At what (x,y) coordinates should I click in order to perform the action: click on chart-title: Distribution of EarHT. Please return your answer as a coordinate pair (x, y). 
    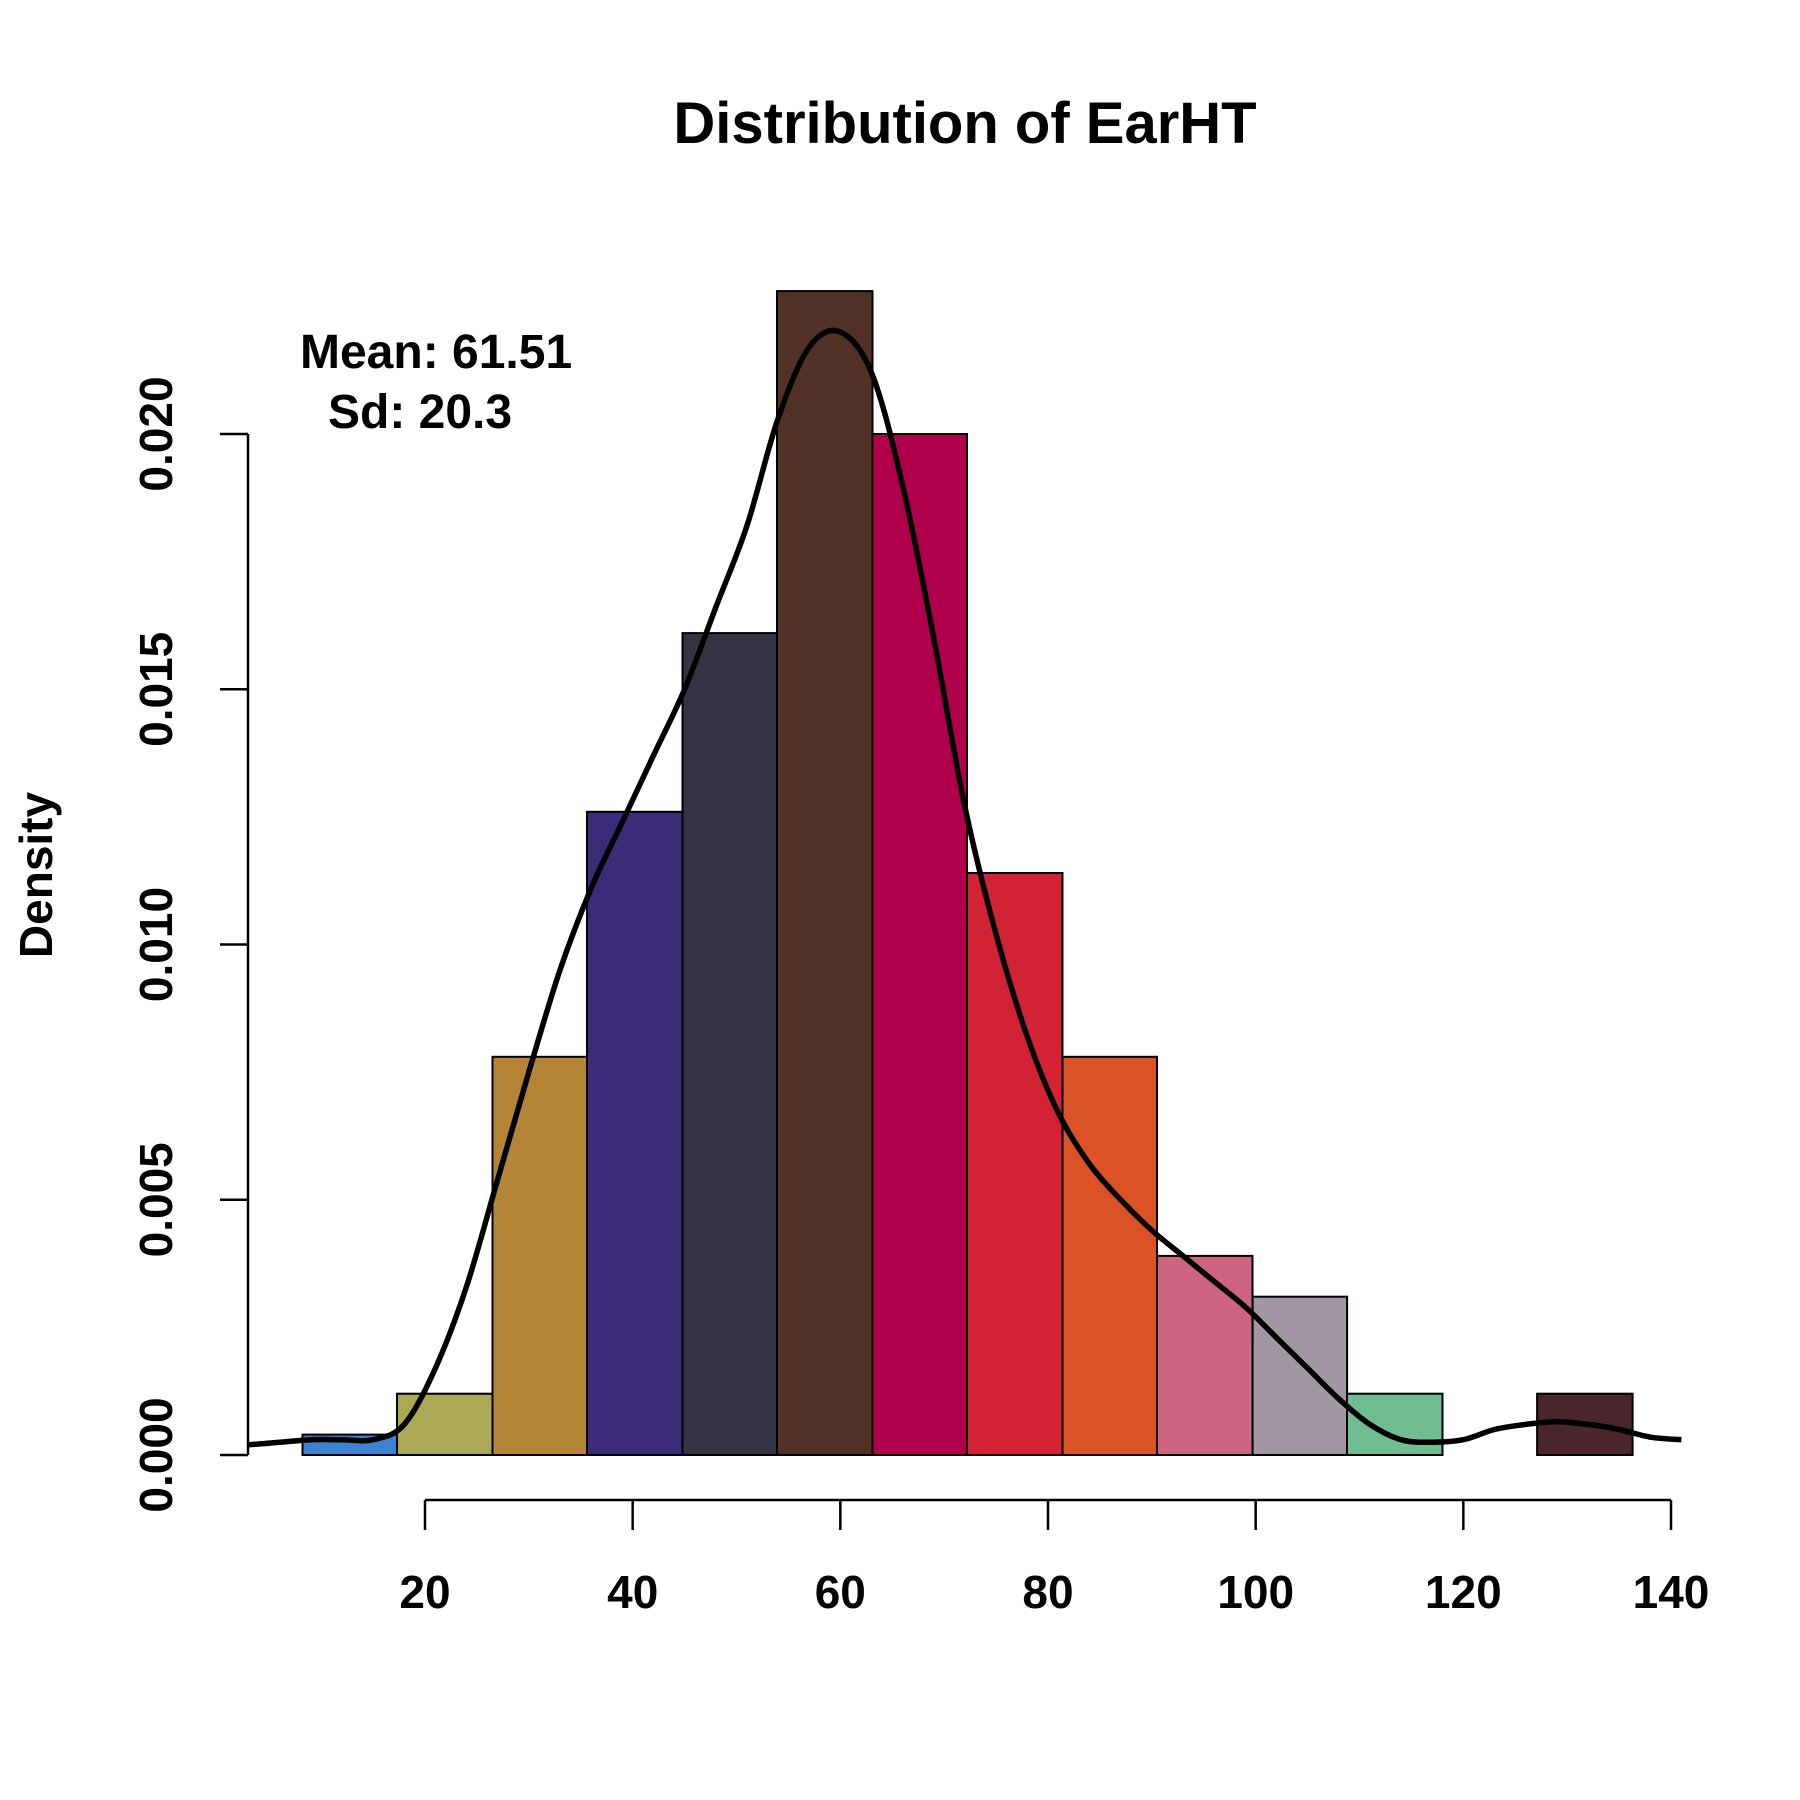
    Looking at the image, I should click on (964, 123).